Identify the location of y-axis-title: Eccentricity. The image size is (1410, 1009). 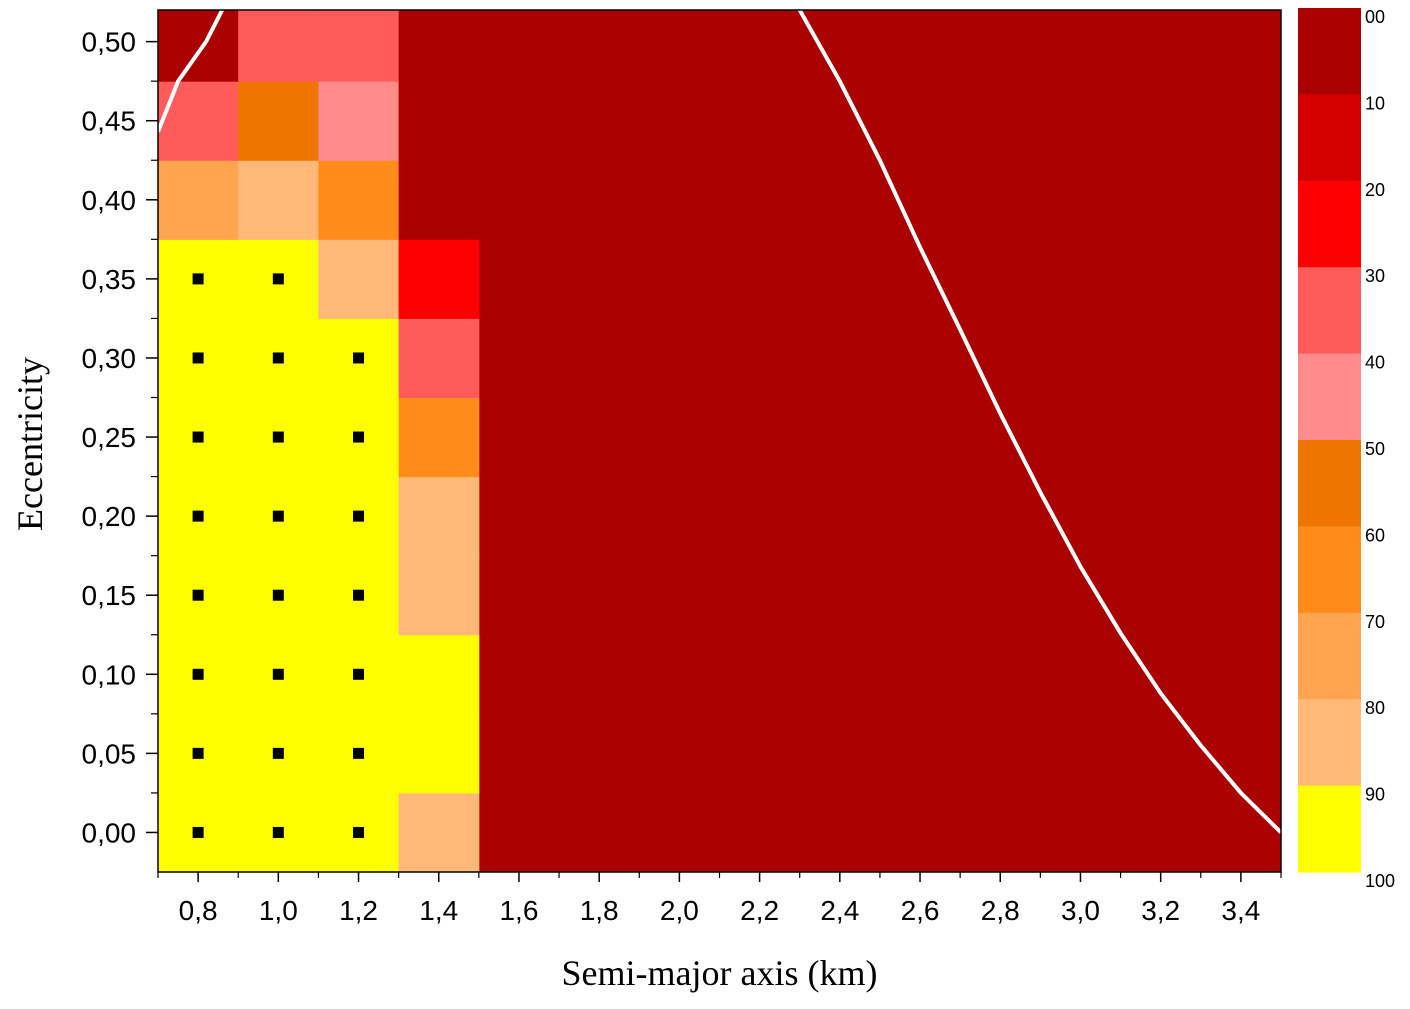
(30, 444).